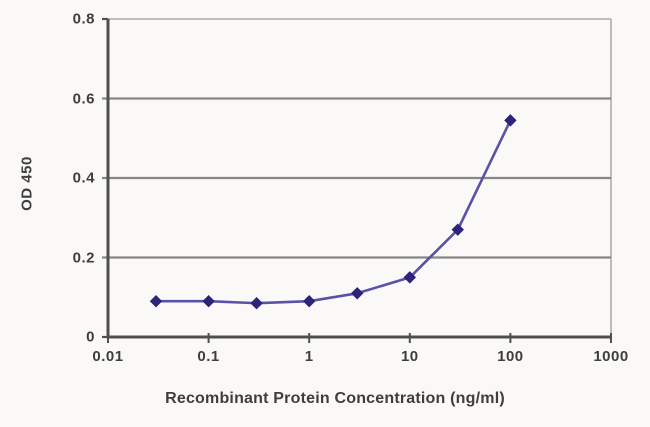  Describe the element at coordinates (83, 19) in the screenshot. I see `y-tick-label: 0.8` at that location.